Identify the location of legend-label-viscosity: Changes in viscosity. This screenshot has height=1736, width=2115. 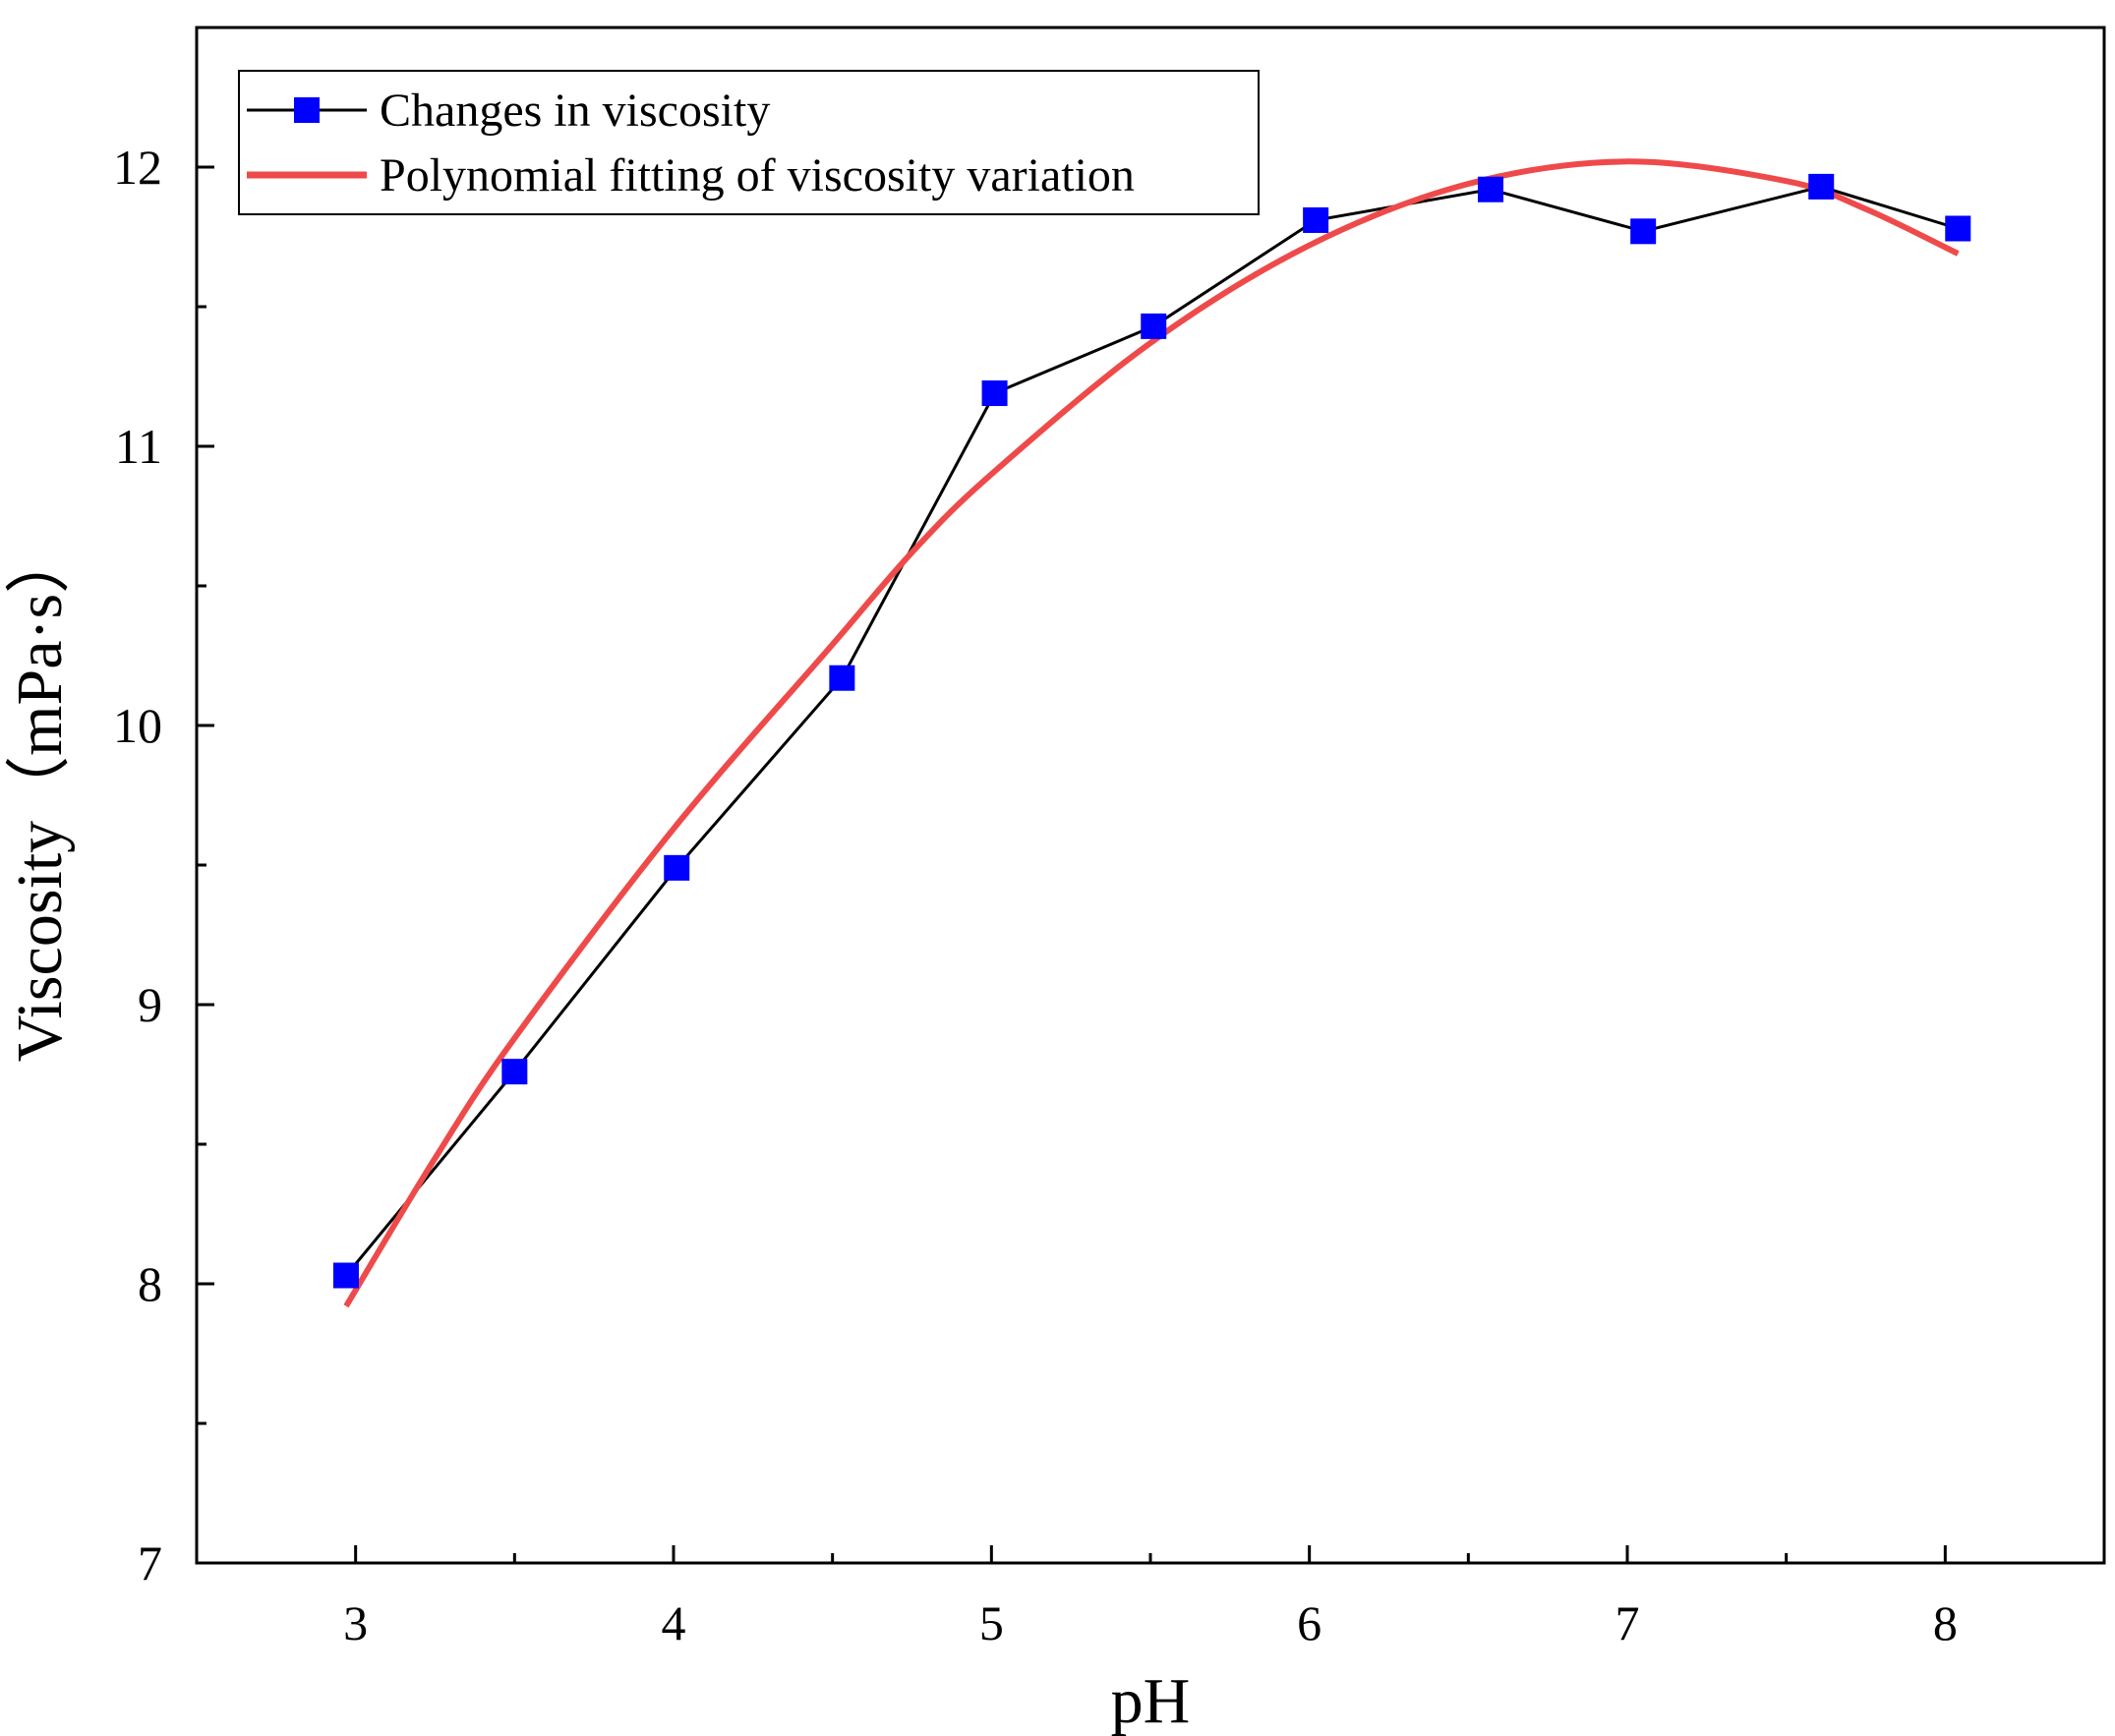
(575, 111).